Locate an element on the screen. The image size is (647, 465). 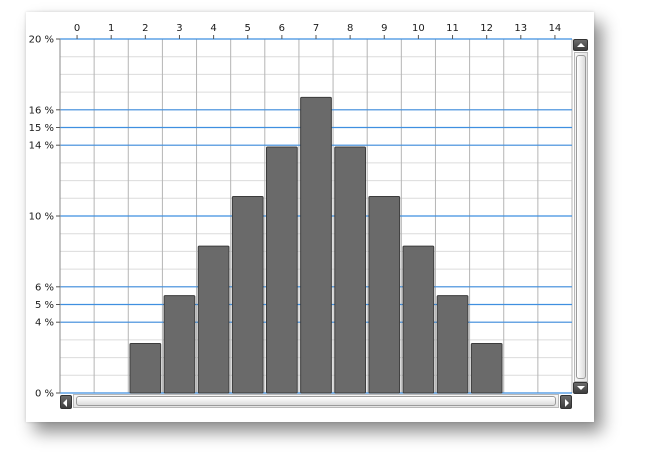
x-tick-label: 9 is located at coordinates (384, 28).